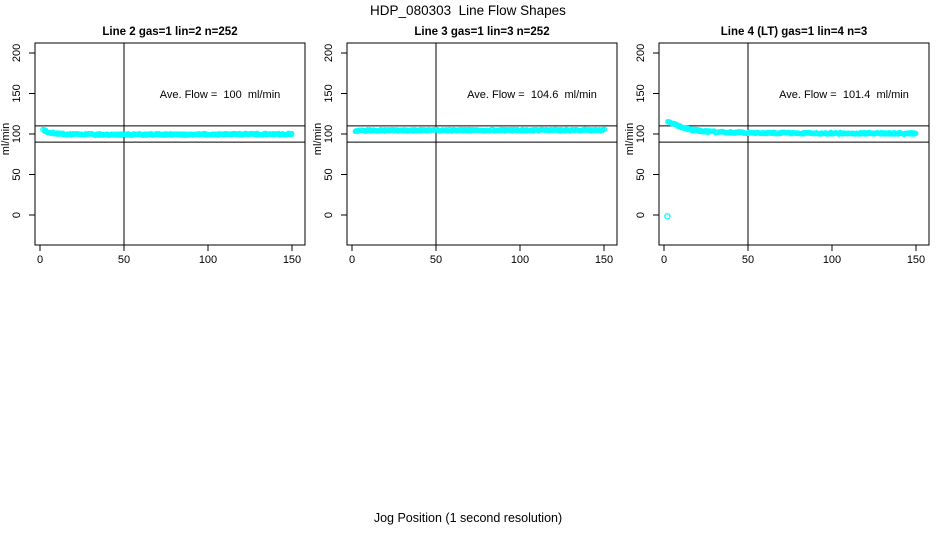  Describe the element at coordinates (318, 139) in the screenshot. I see `y-axis-label-line3: ml/min` at that location.